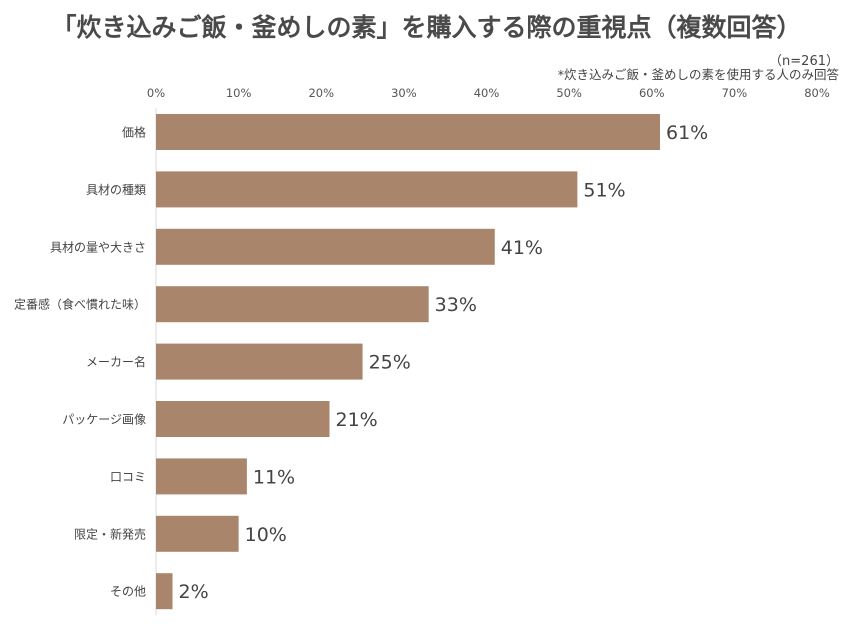  Describe the element at coordinates (134, 132) in the screenshot. I see `category-label: 価格` at that location.